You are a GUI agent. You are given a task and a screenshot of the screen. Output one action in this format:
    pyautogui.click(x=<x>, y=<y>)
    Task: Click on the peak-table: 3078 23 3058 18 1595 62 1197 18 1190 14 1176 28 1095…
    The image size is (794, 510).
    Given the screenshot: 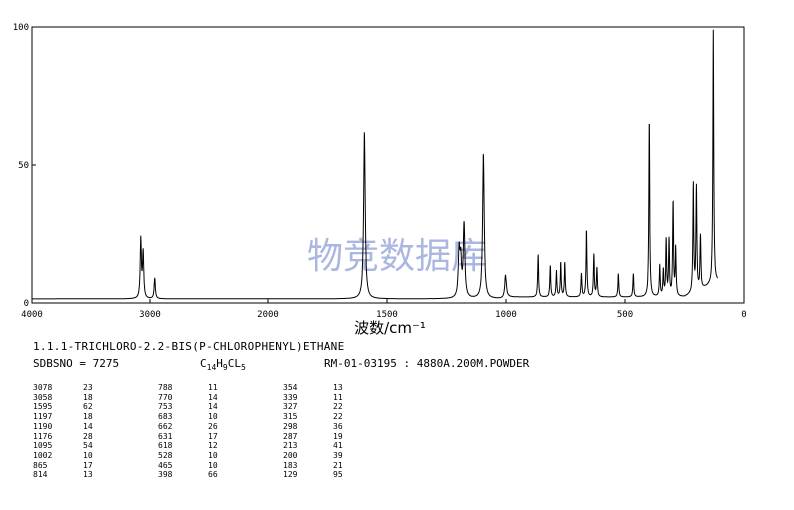 What is the action you would take?
    pyautogui.click(x=193, y=433)
    